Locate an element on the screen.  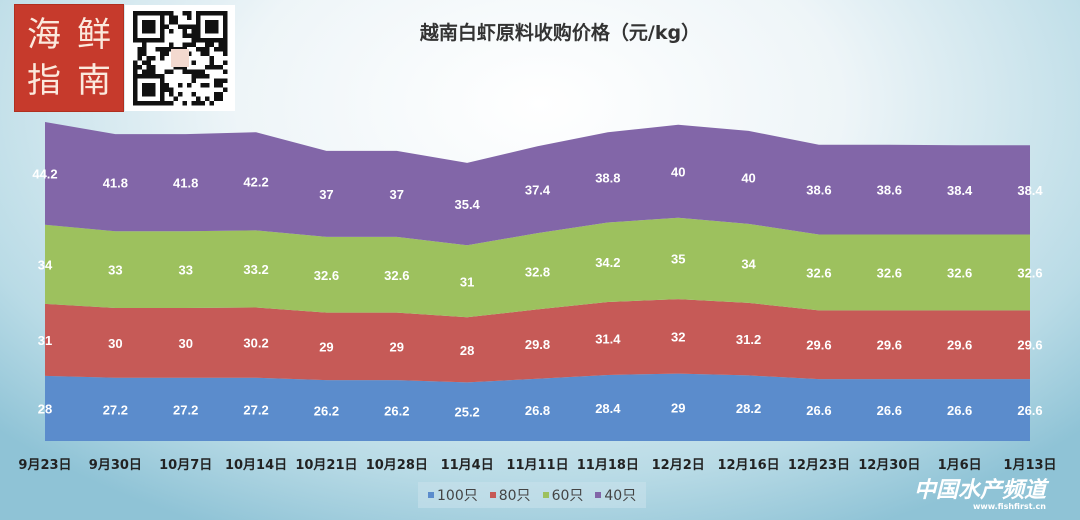
x-tick-label: 11月18日 is located at coordinates (608, 465).